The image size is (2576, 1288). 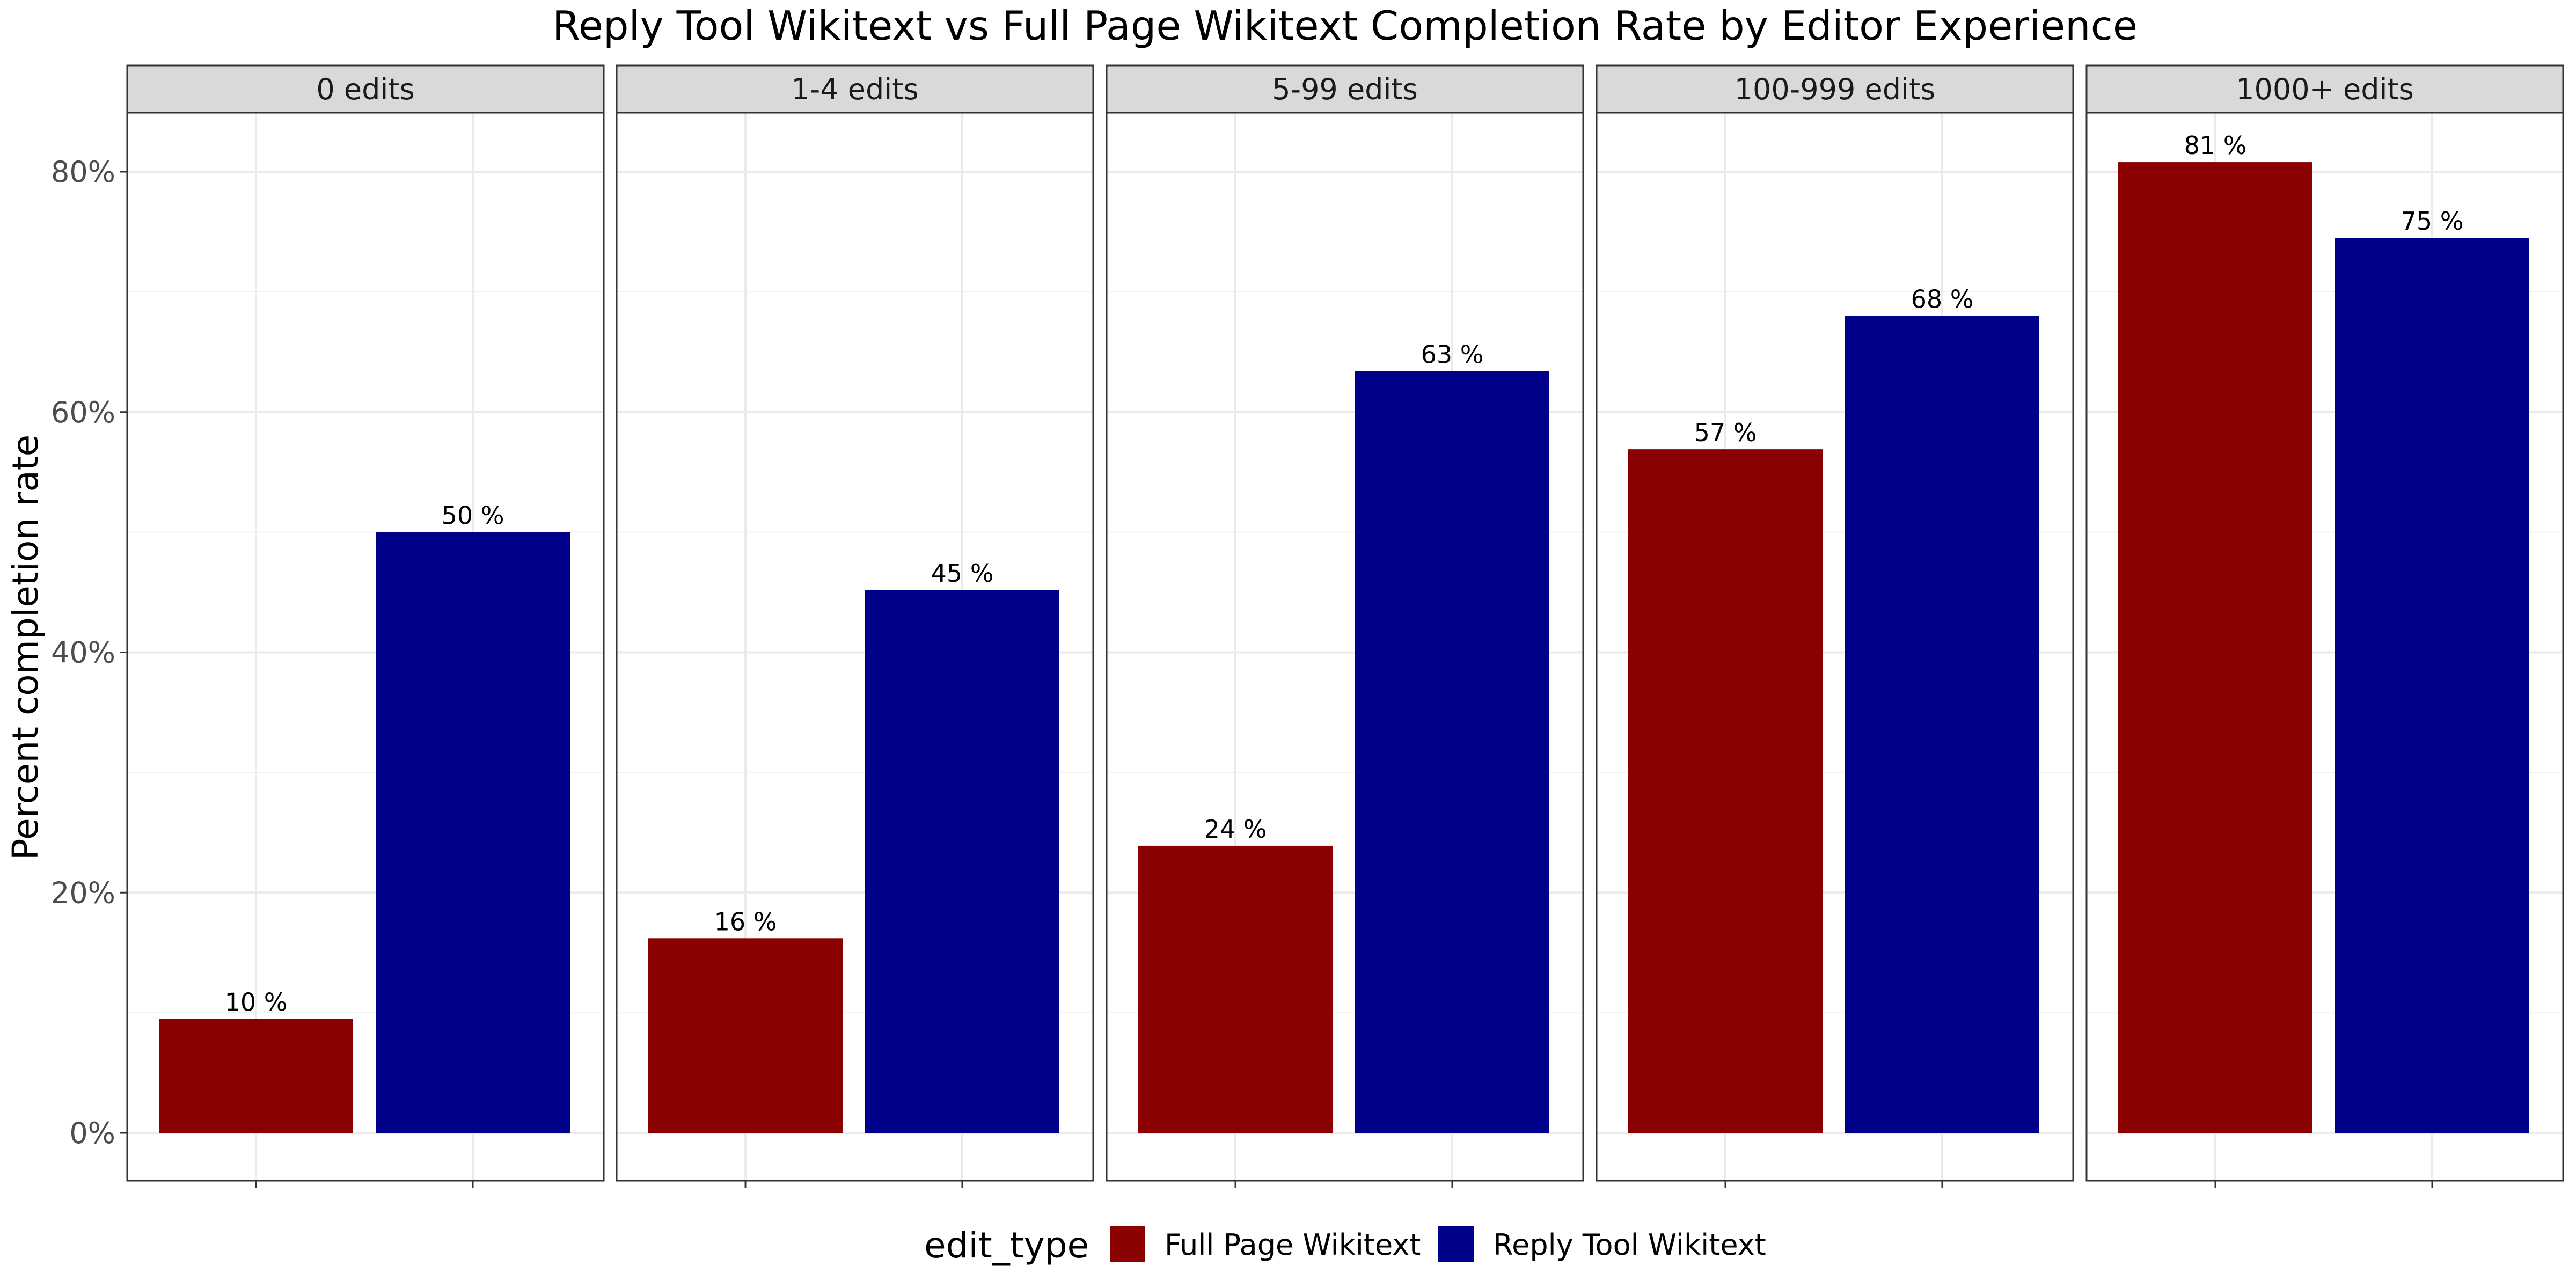 I want to click on data-label: 50 %, so click(x=473, y=515).